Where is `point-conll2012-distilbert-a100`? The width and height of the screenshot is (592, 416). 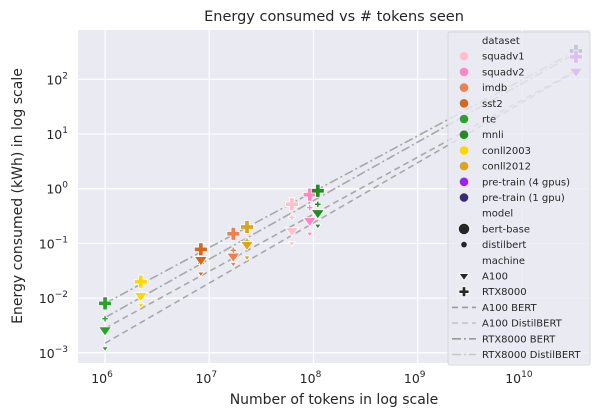
point-conll2012-distilbert-a100 is located at coordinates (246, 258).